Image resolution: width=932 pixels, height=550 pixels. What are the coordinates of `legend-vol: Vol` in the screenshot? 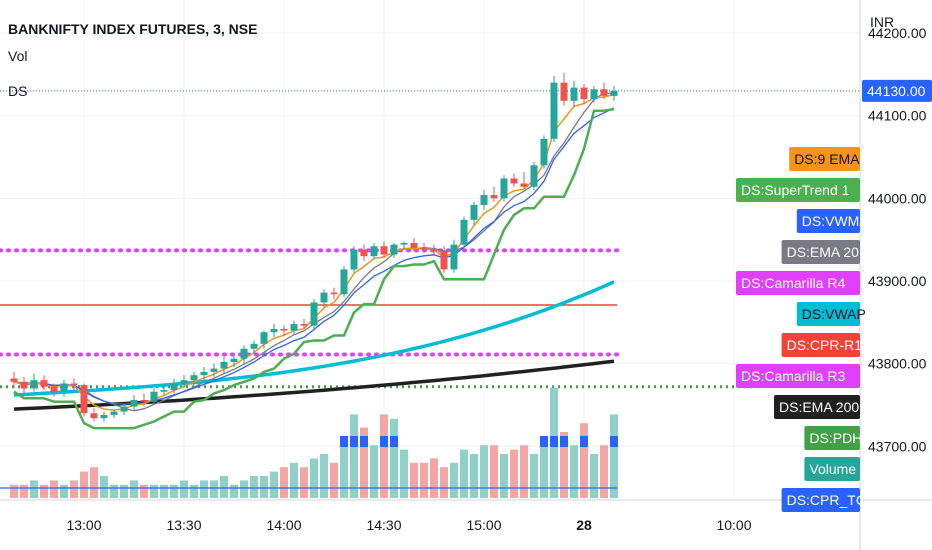 It's located at (18, 56).